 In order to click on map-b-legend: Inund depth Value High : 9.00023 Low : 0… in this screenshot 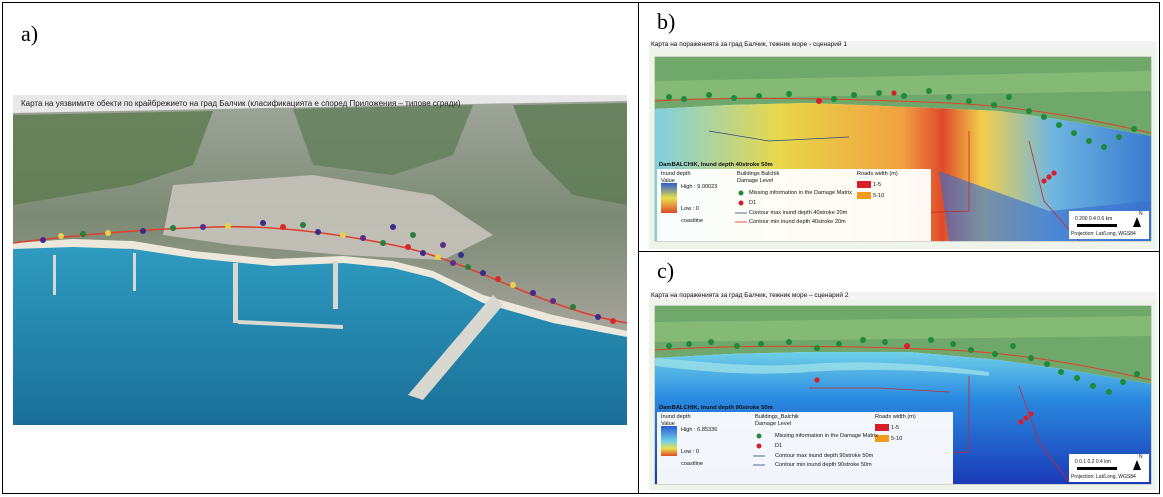, I will do `click(794, 205)`.